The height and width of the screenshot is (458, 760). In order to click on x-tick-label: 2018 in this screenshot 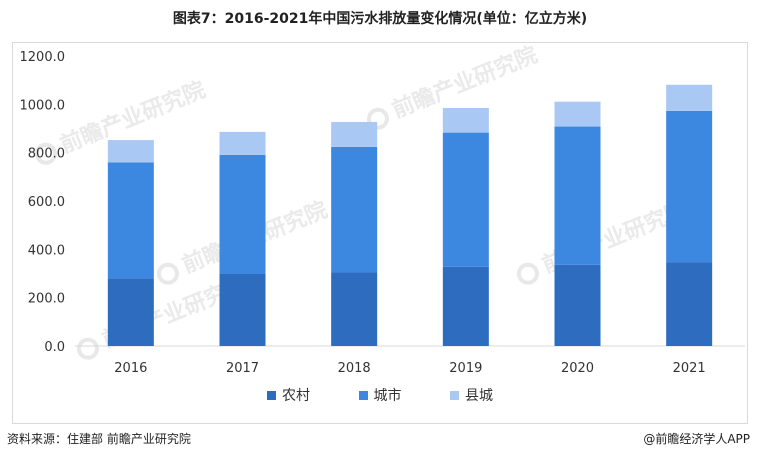, I will do `click(354, 368)`.